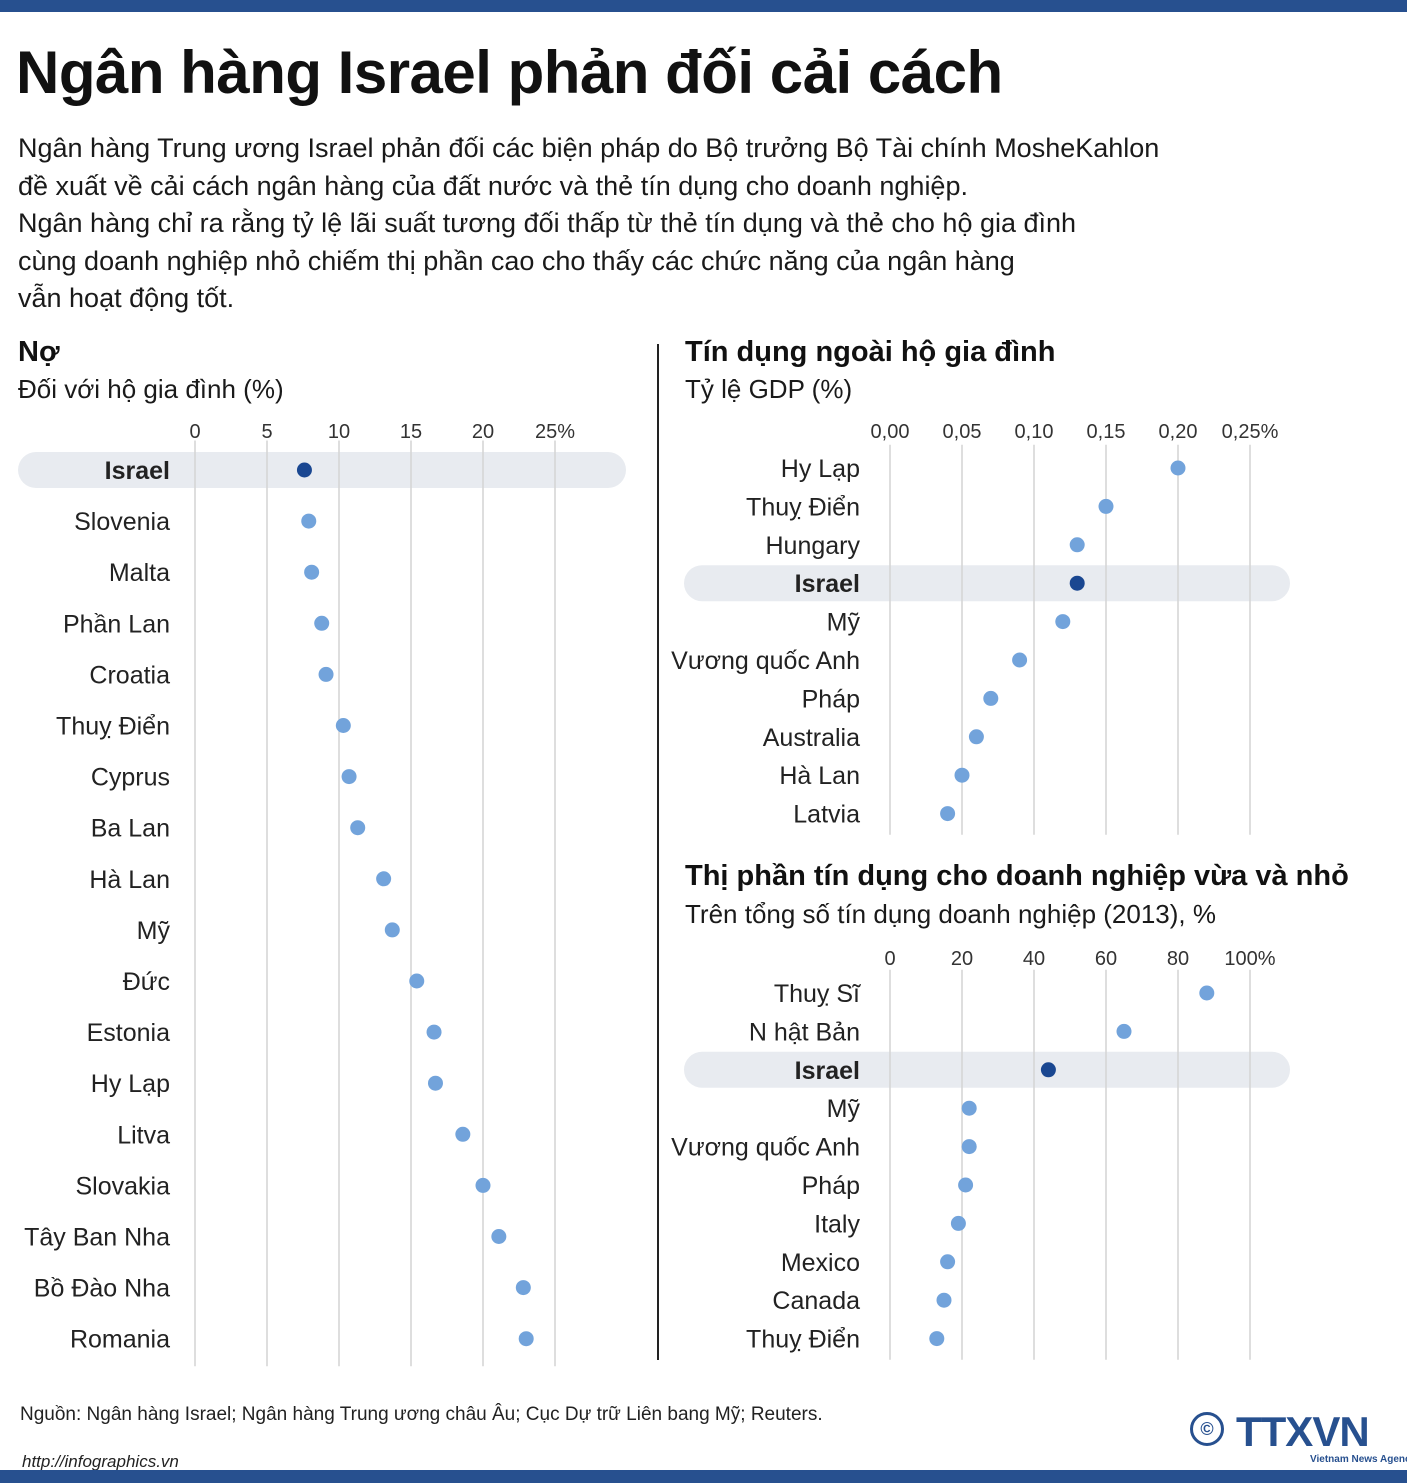  What do you see at coordinates (123, 1186) in the screenshot?
I see `debt-category-label: Slovakia` at bounding box center [123, 1186].